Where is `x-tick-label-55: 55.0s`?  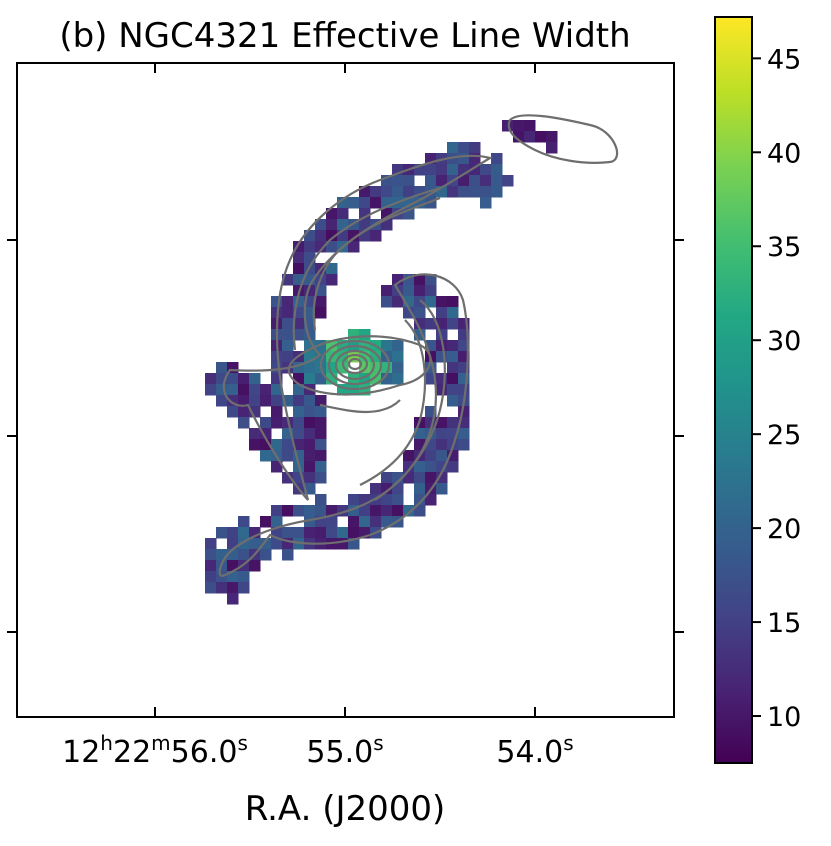
x-tick-label-55: 55.0s is located at coordinates (344, 750).